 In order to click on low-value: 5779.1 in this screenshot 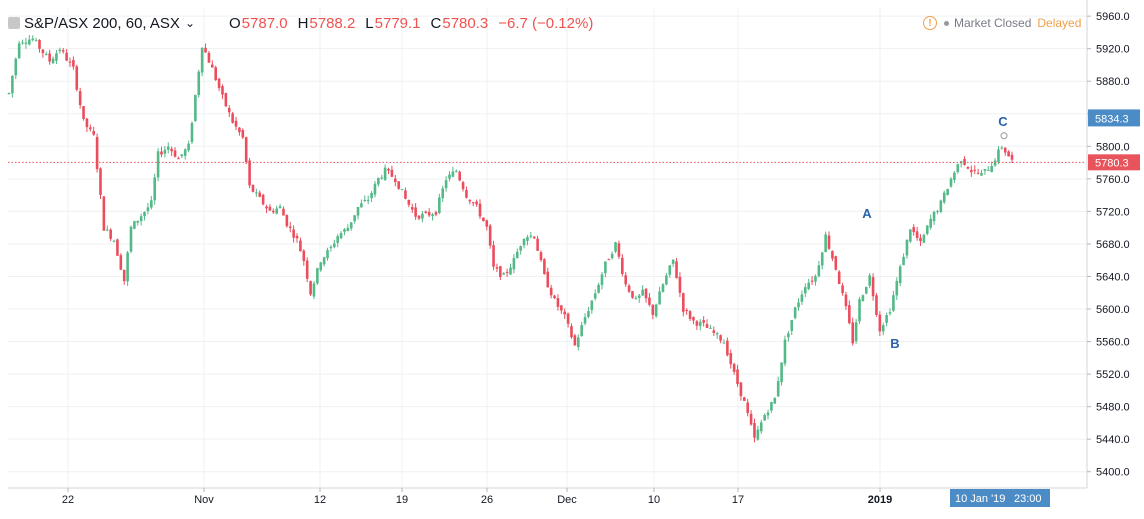, I will do `click(397, 23)`.